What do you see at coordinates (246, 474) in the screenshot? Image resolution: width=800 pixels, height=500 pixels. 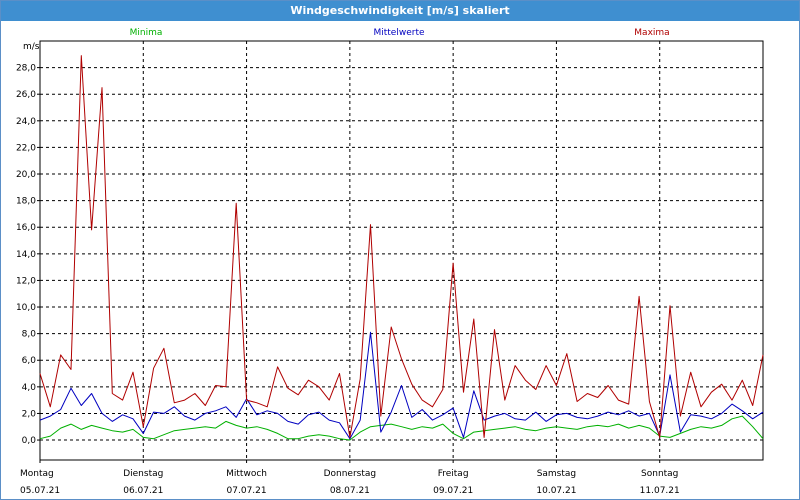 I see `x-tick-day-label: Mittwoch` at bounding box center [246, 474].